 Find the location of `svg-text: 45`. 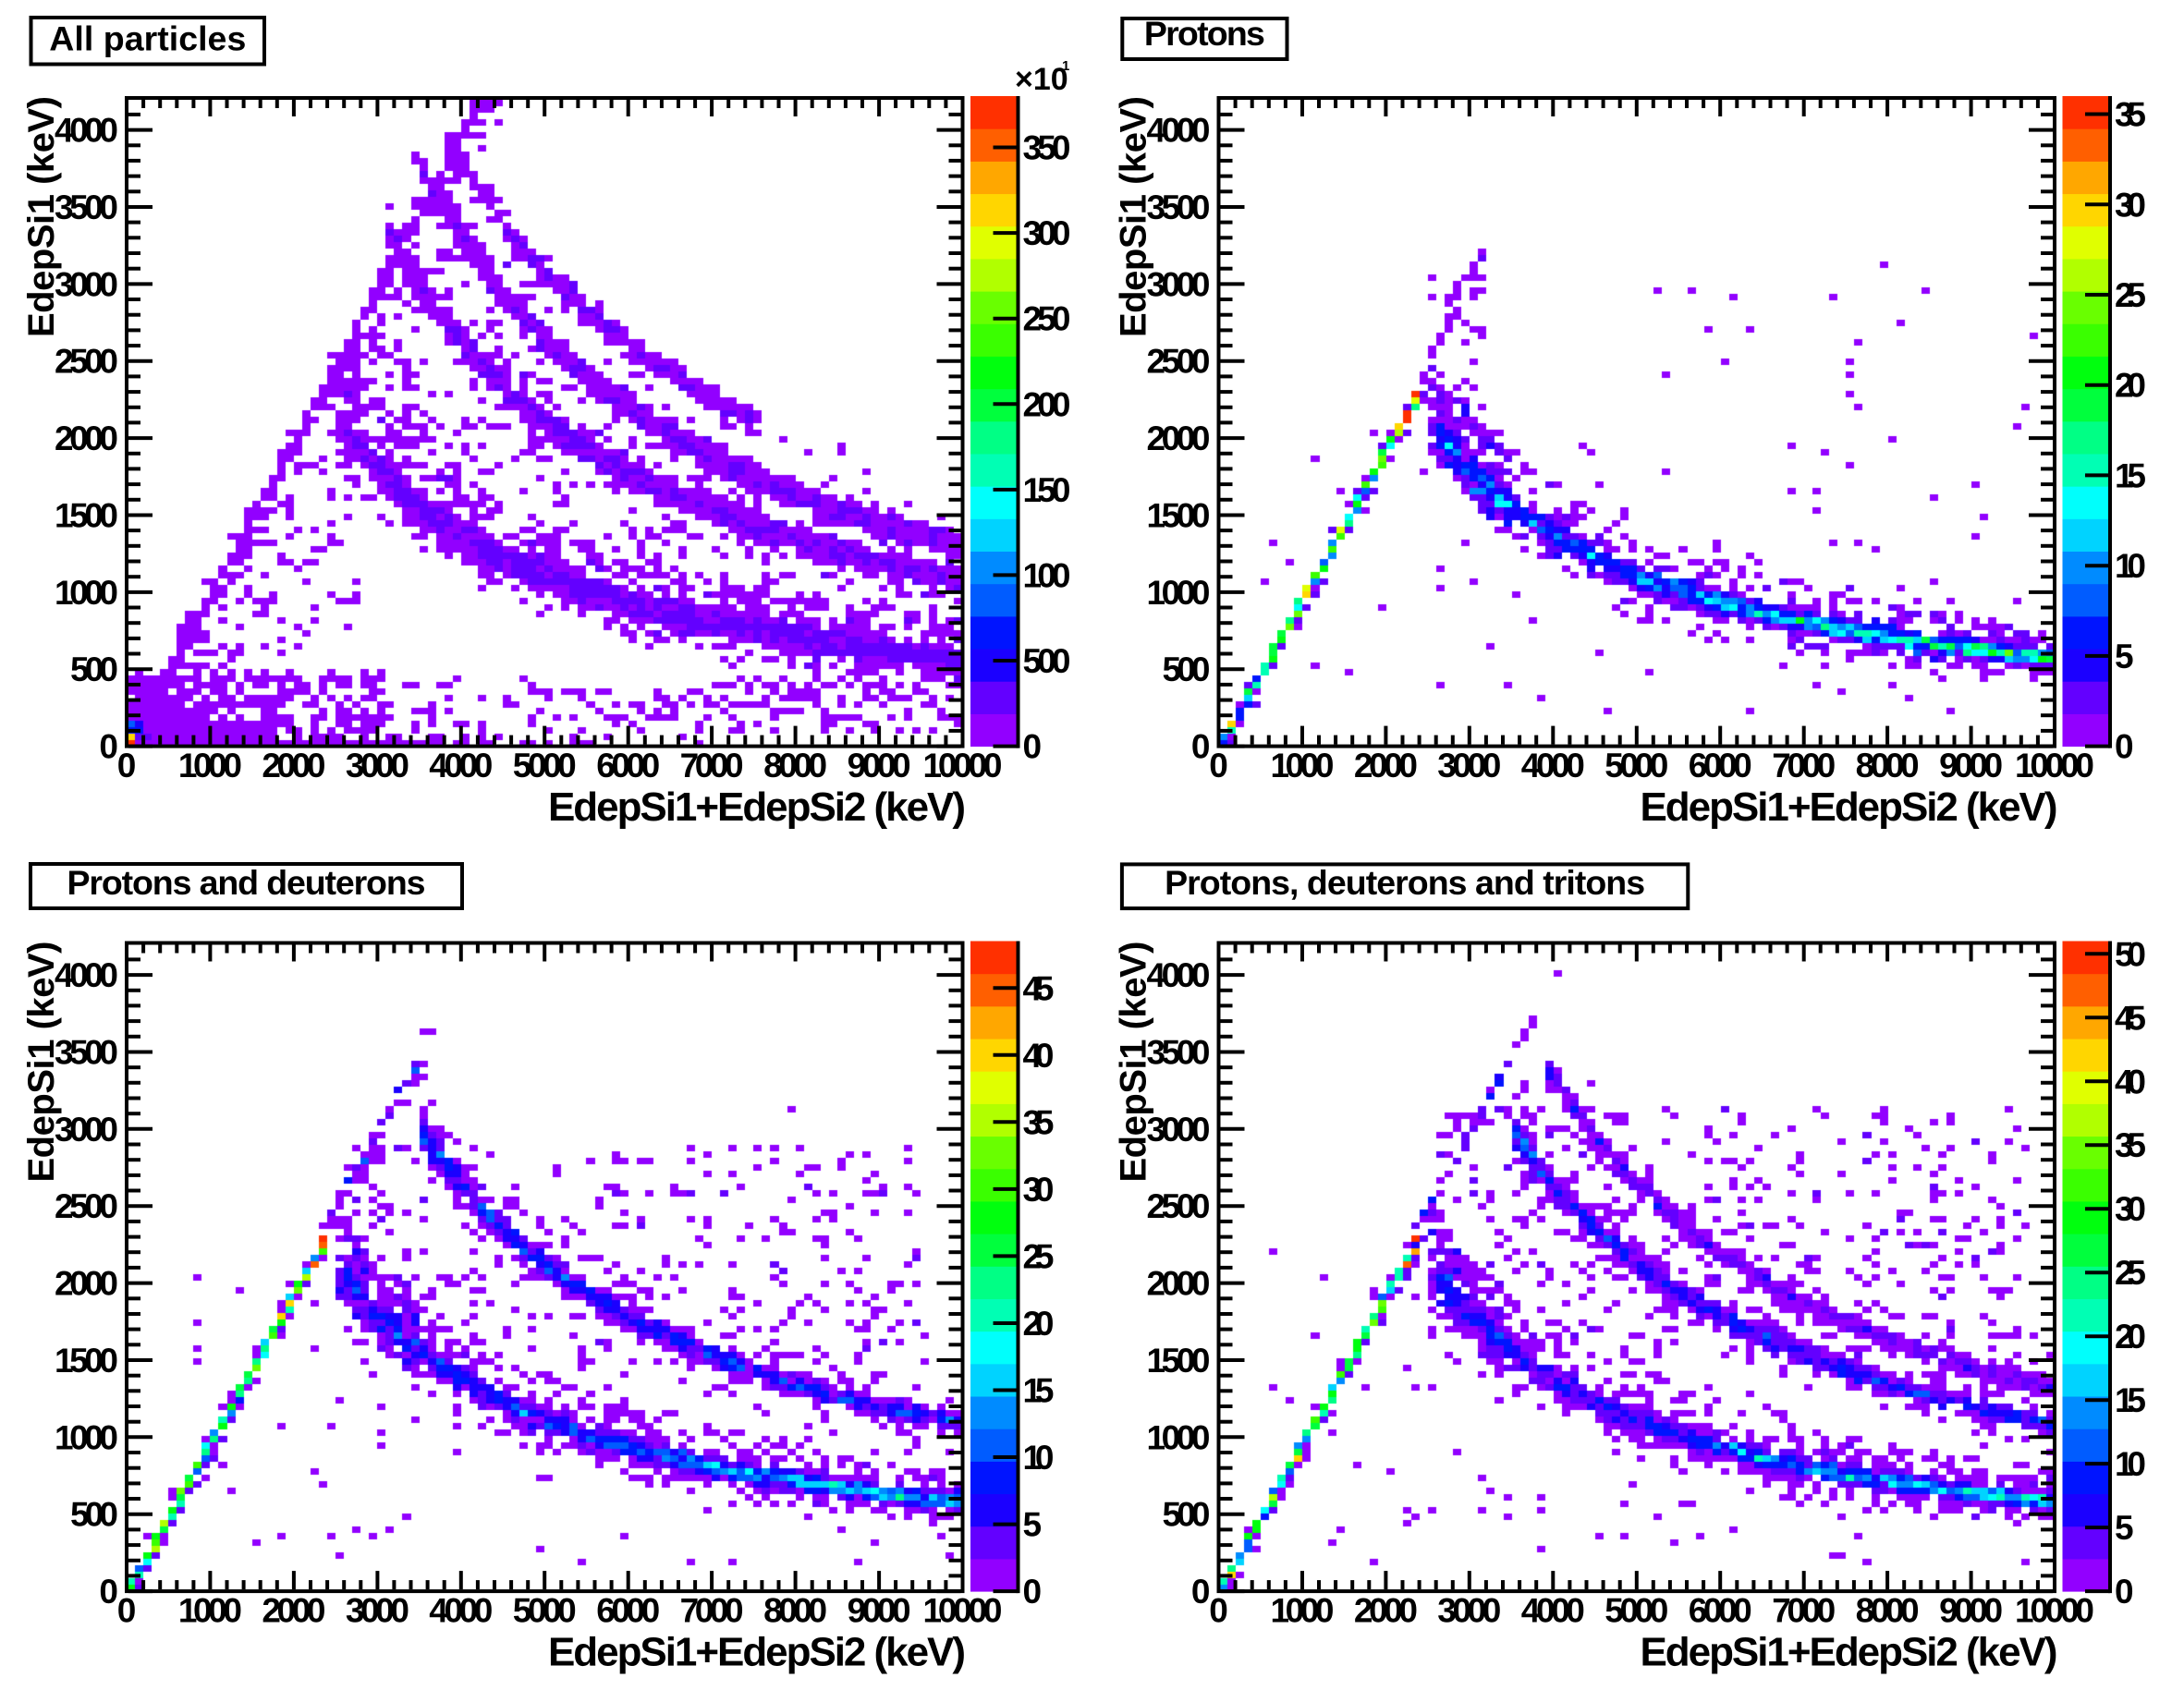

svg-text: 45 is located at coordinates (2130, 1018).